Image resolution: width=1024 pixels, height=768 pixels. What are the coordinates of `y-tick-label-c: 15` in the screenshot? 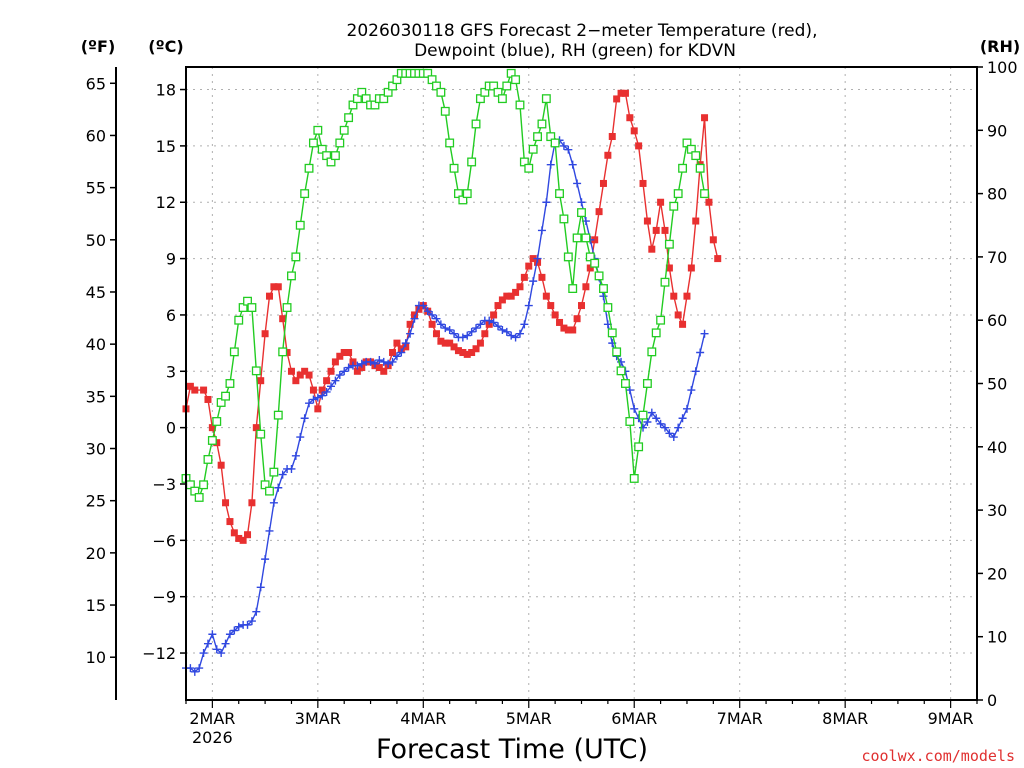 It's located at (166, 146).